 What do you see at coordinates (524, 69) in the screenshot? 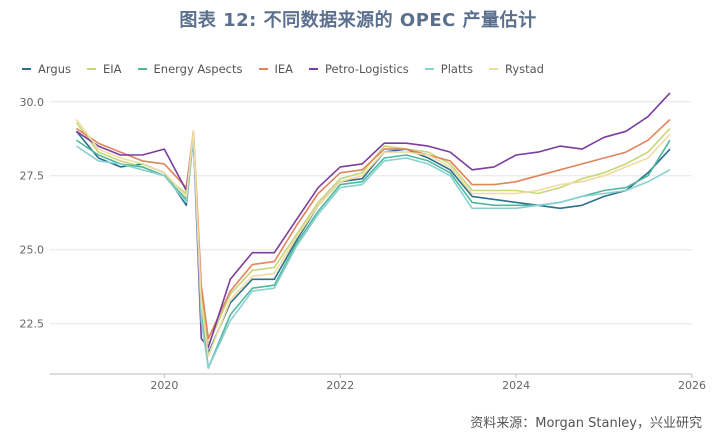
I see `legend-label: Rystad` at bounding box center [524, 69].